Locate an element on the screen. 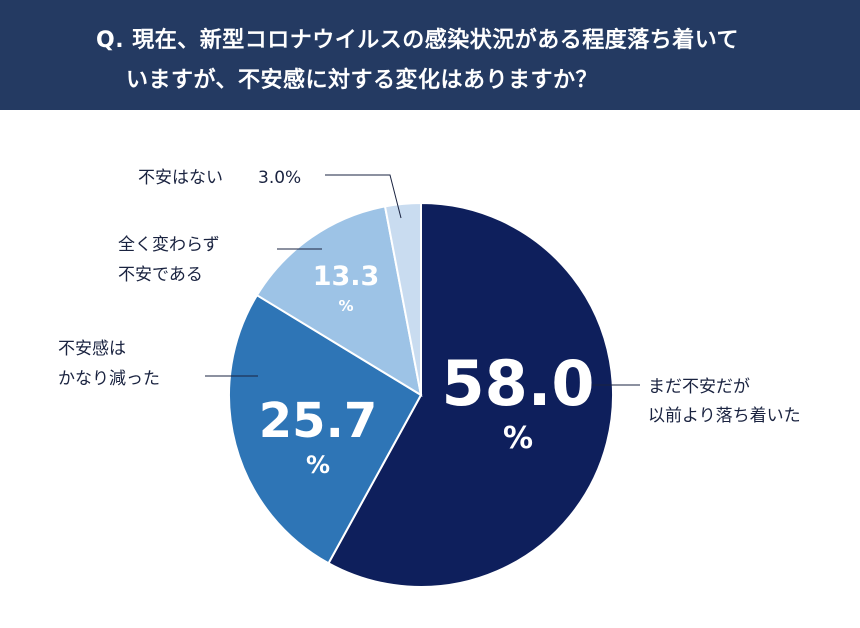  unit-label-1: % is located at coordinates (518, 438).